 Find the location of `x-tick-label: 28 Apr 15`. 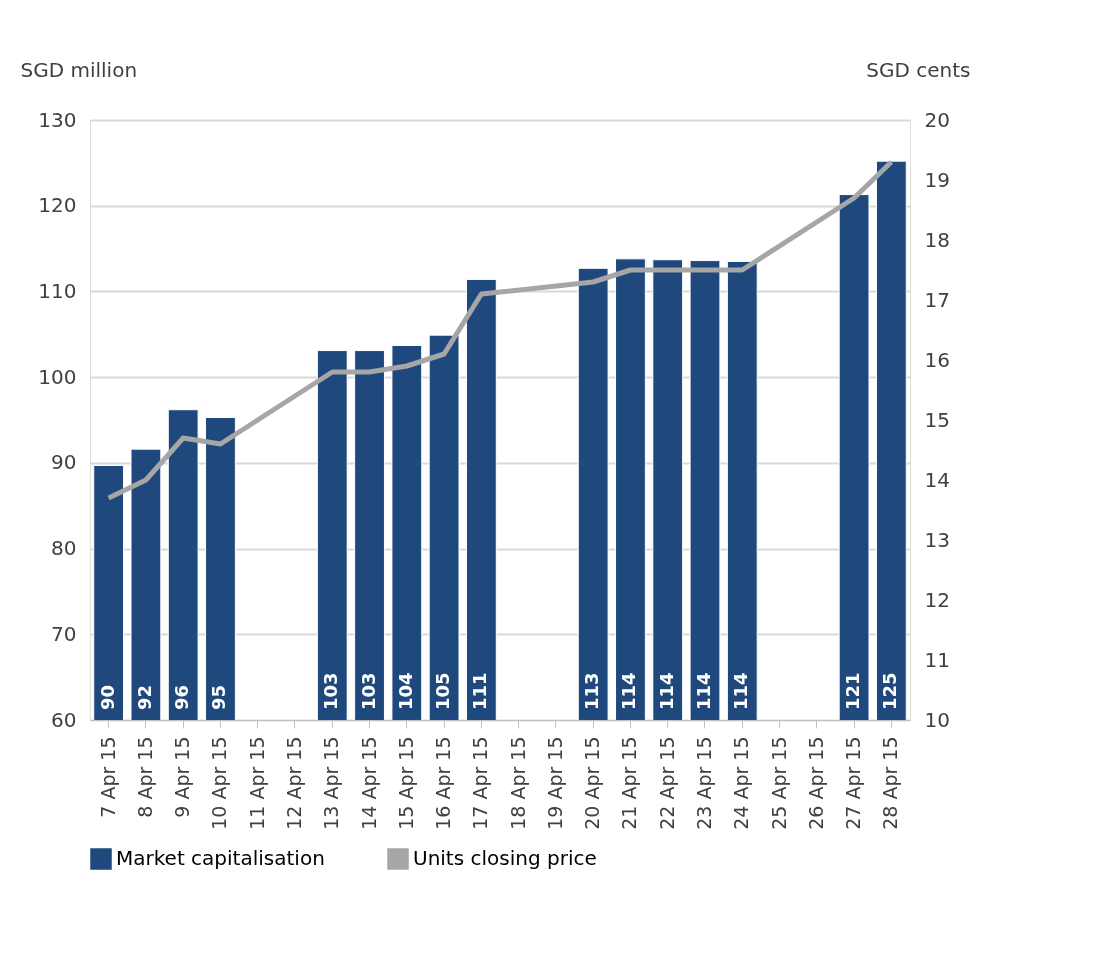

x-tick-label: 28 Apr 15 is located at coordinates (890, 783).